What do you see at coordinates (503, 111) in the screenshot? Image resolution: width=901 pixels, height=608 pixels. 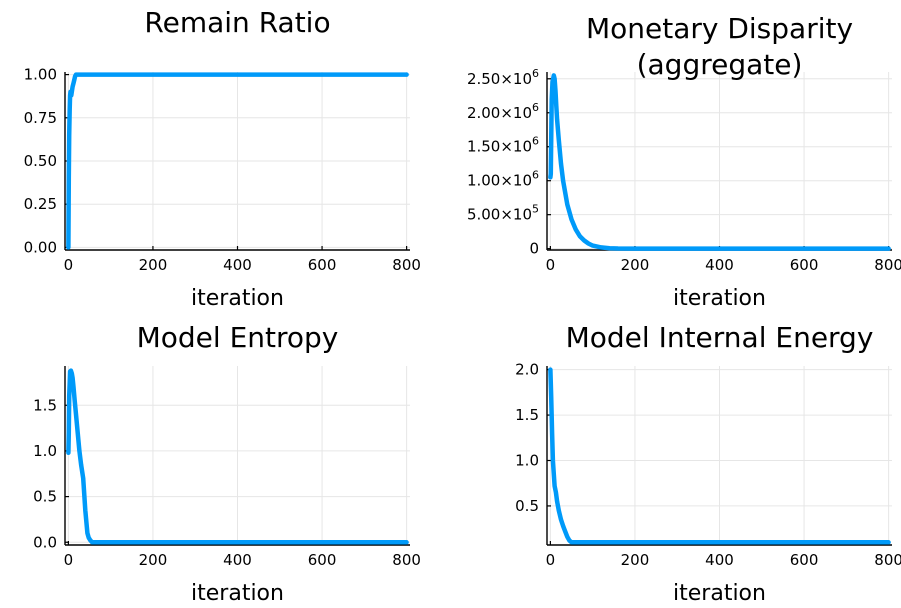 I see `y-tick-label: 2.00×10⁶` at bounding box center [503, 111].